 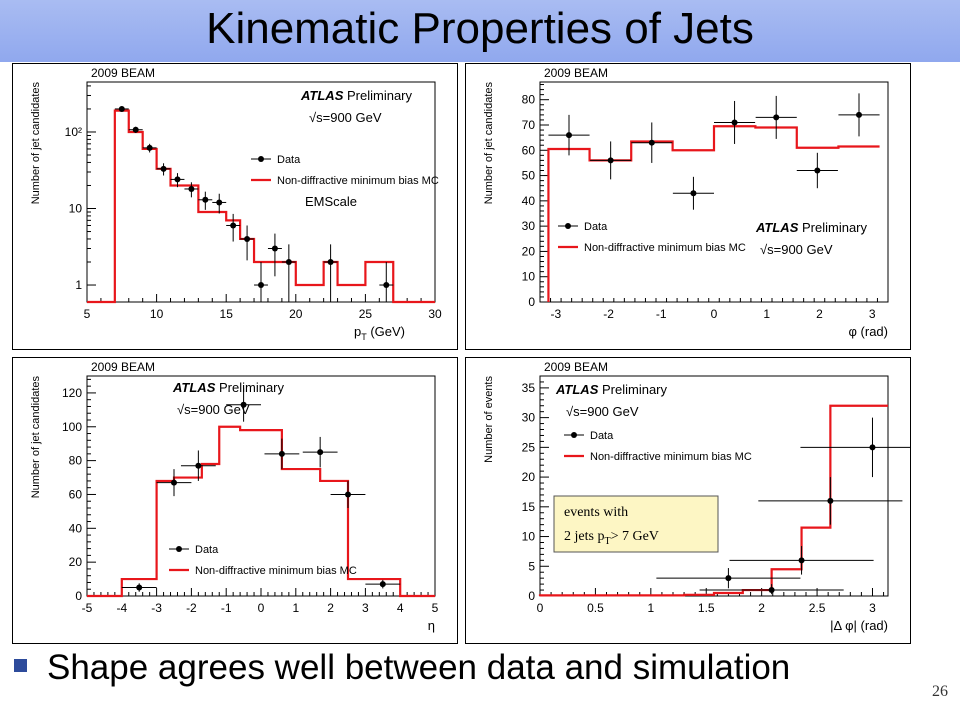 I want to click on y-axis-label: Number of events, so click(x=489, y=419).